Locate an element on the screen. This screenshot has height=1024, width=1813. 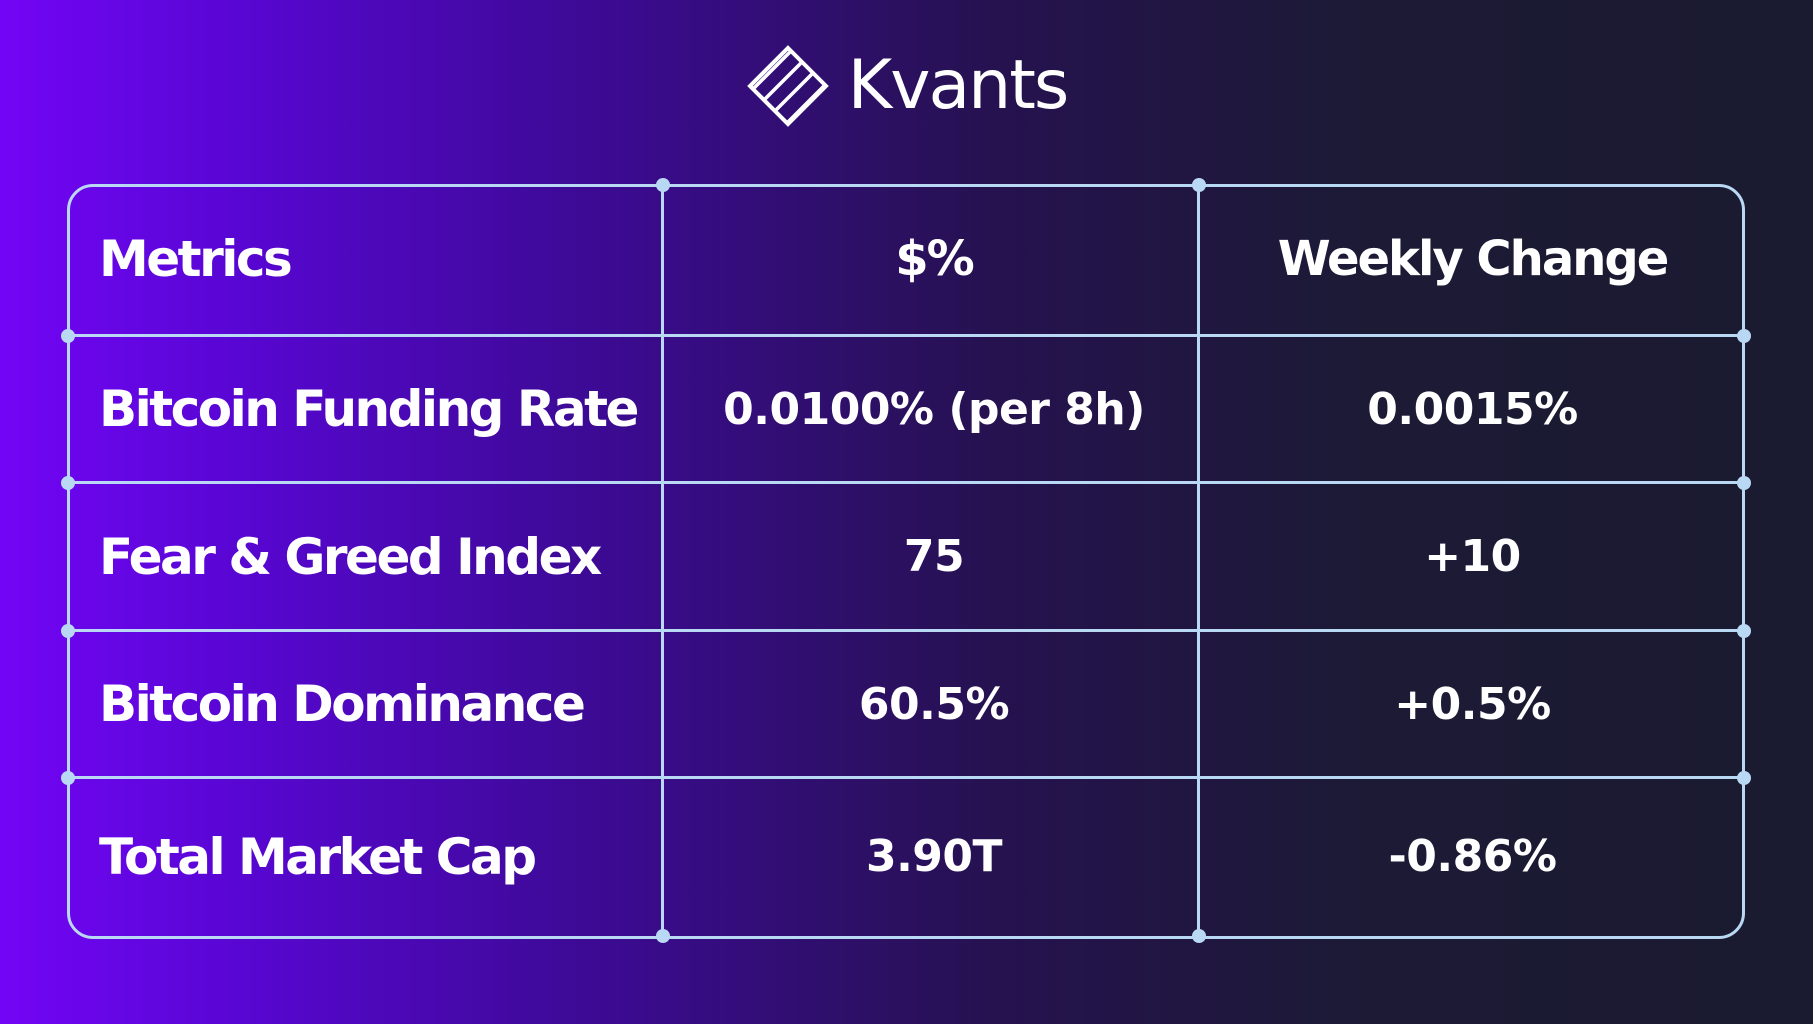
header-value: $% is located at coordinates (935, 259).